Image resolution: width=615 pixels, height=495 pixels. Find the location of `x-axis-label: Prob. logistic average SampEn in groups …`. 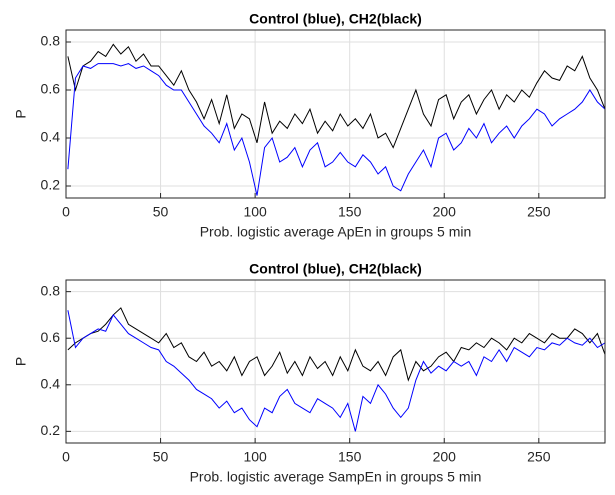

x-axis-label: Prob. logistic average SampEn in groups … is located at coordinates (336, 477).